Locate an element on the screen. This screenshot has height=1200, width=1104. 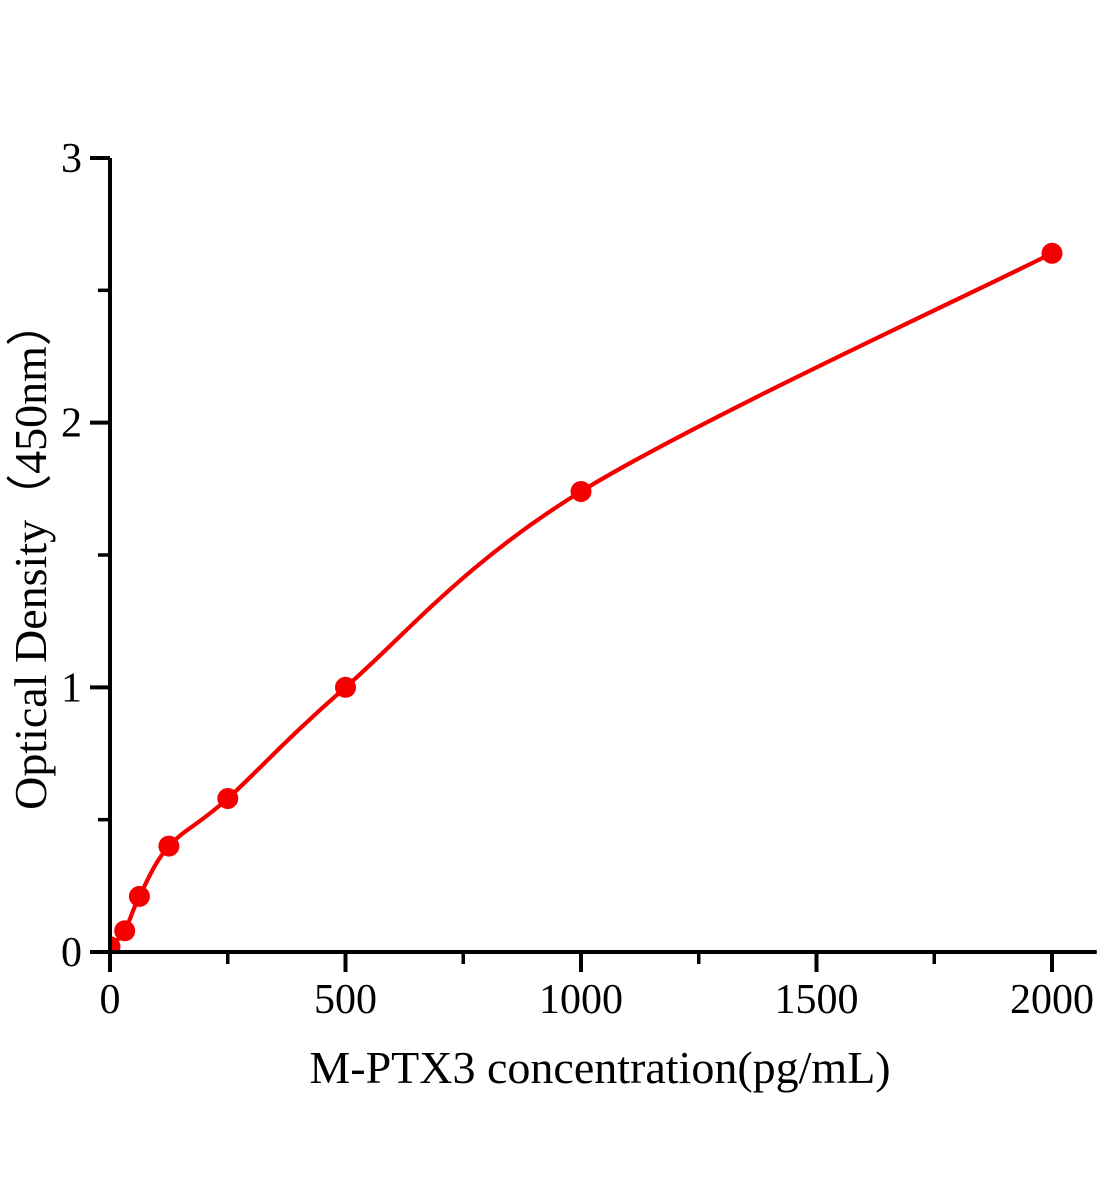
x-tick-label: 1000 is located at coordinates (581, 1000).